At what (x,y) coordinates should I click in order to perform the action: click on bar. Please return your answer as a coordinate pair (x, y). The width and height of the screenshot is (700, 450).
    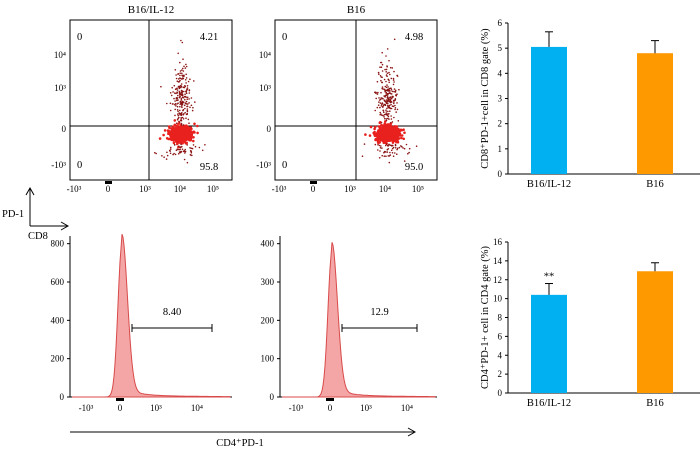
    Looking at the image, I should click on (655, 114).